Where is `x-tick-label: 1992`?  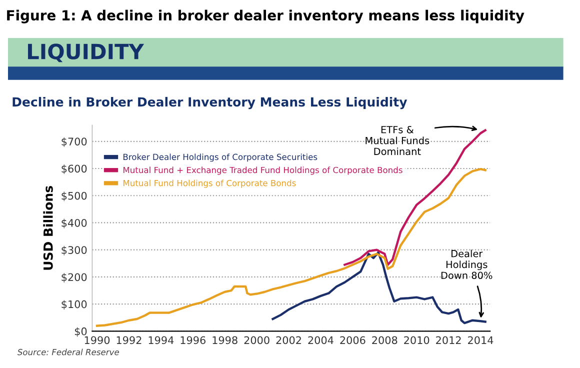
x-tick-label: 1992 is located at coordinates (129, 340).